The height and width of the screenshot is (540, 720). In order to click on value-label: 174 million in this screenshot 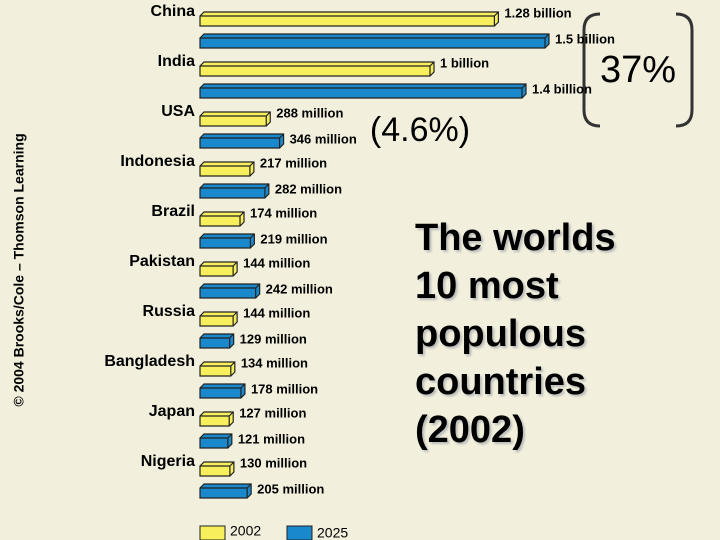, I will do `click(283, 212)`.